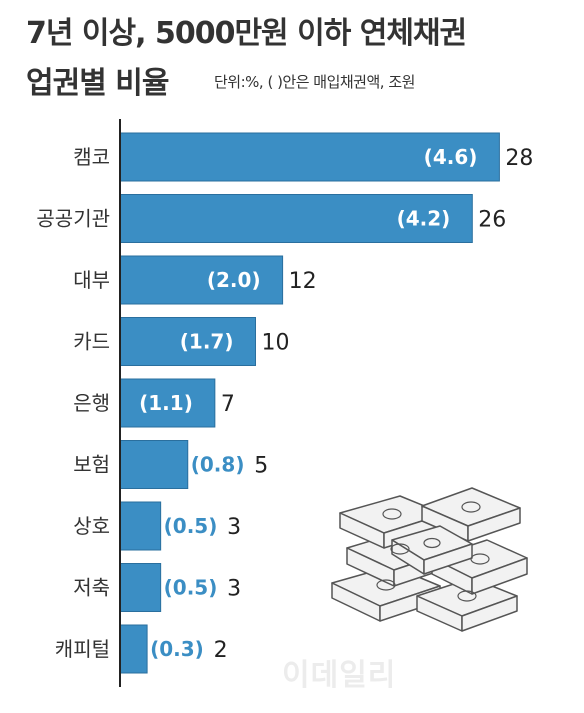 Image resolution: width=584 pixels, height=713 pixels. Describe the element at coordinates (177, 649) in the screenshot. I see `amount-label: (0.3)` at that location.